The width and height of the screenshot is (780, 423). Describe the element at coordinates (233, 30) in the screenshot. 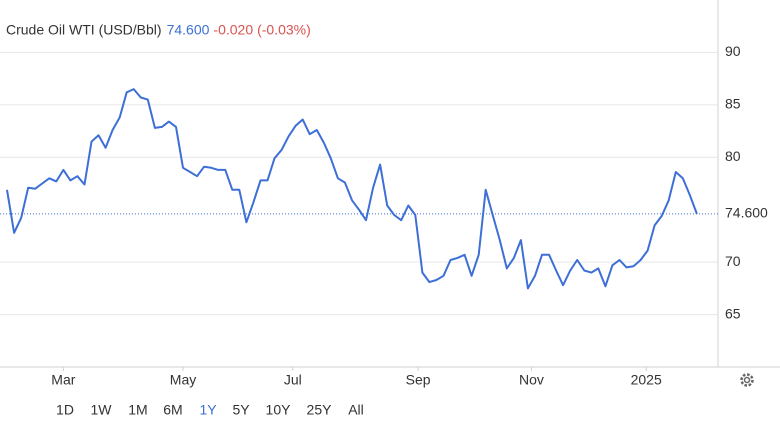

I see `change: -0.020` at that location.